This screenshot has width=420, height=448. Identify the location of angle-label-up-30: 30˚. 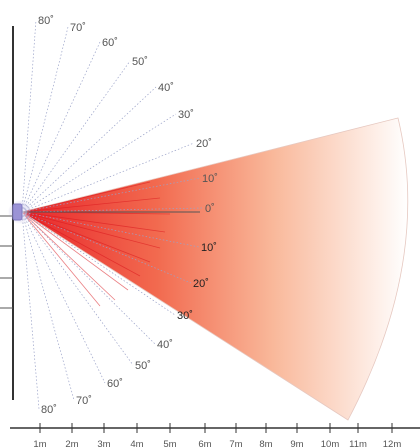
(186, 115).